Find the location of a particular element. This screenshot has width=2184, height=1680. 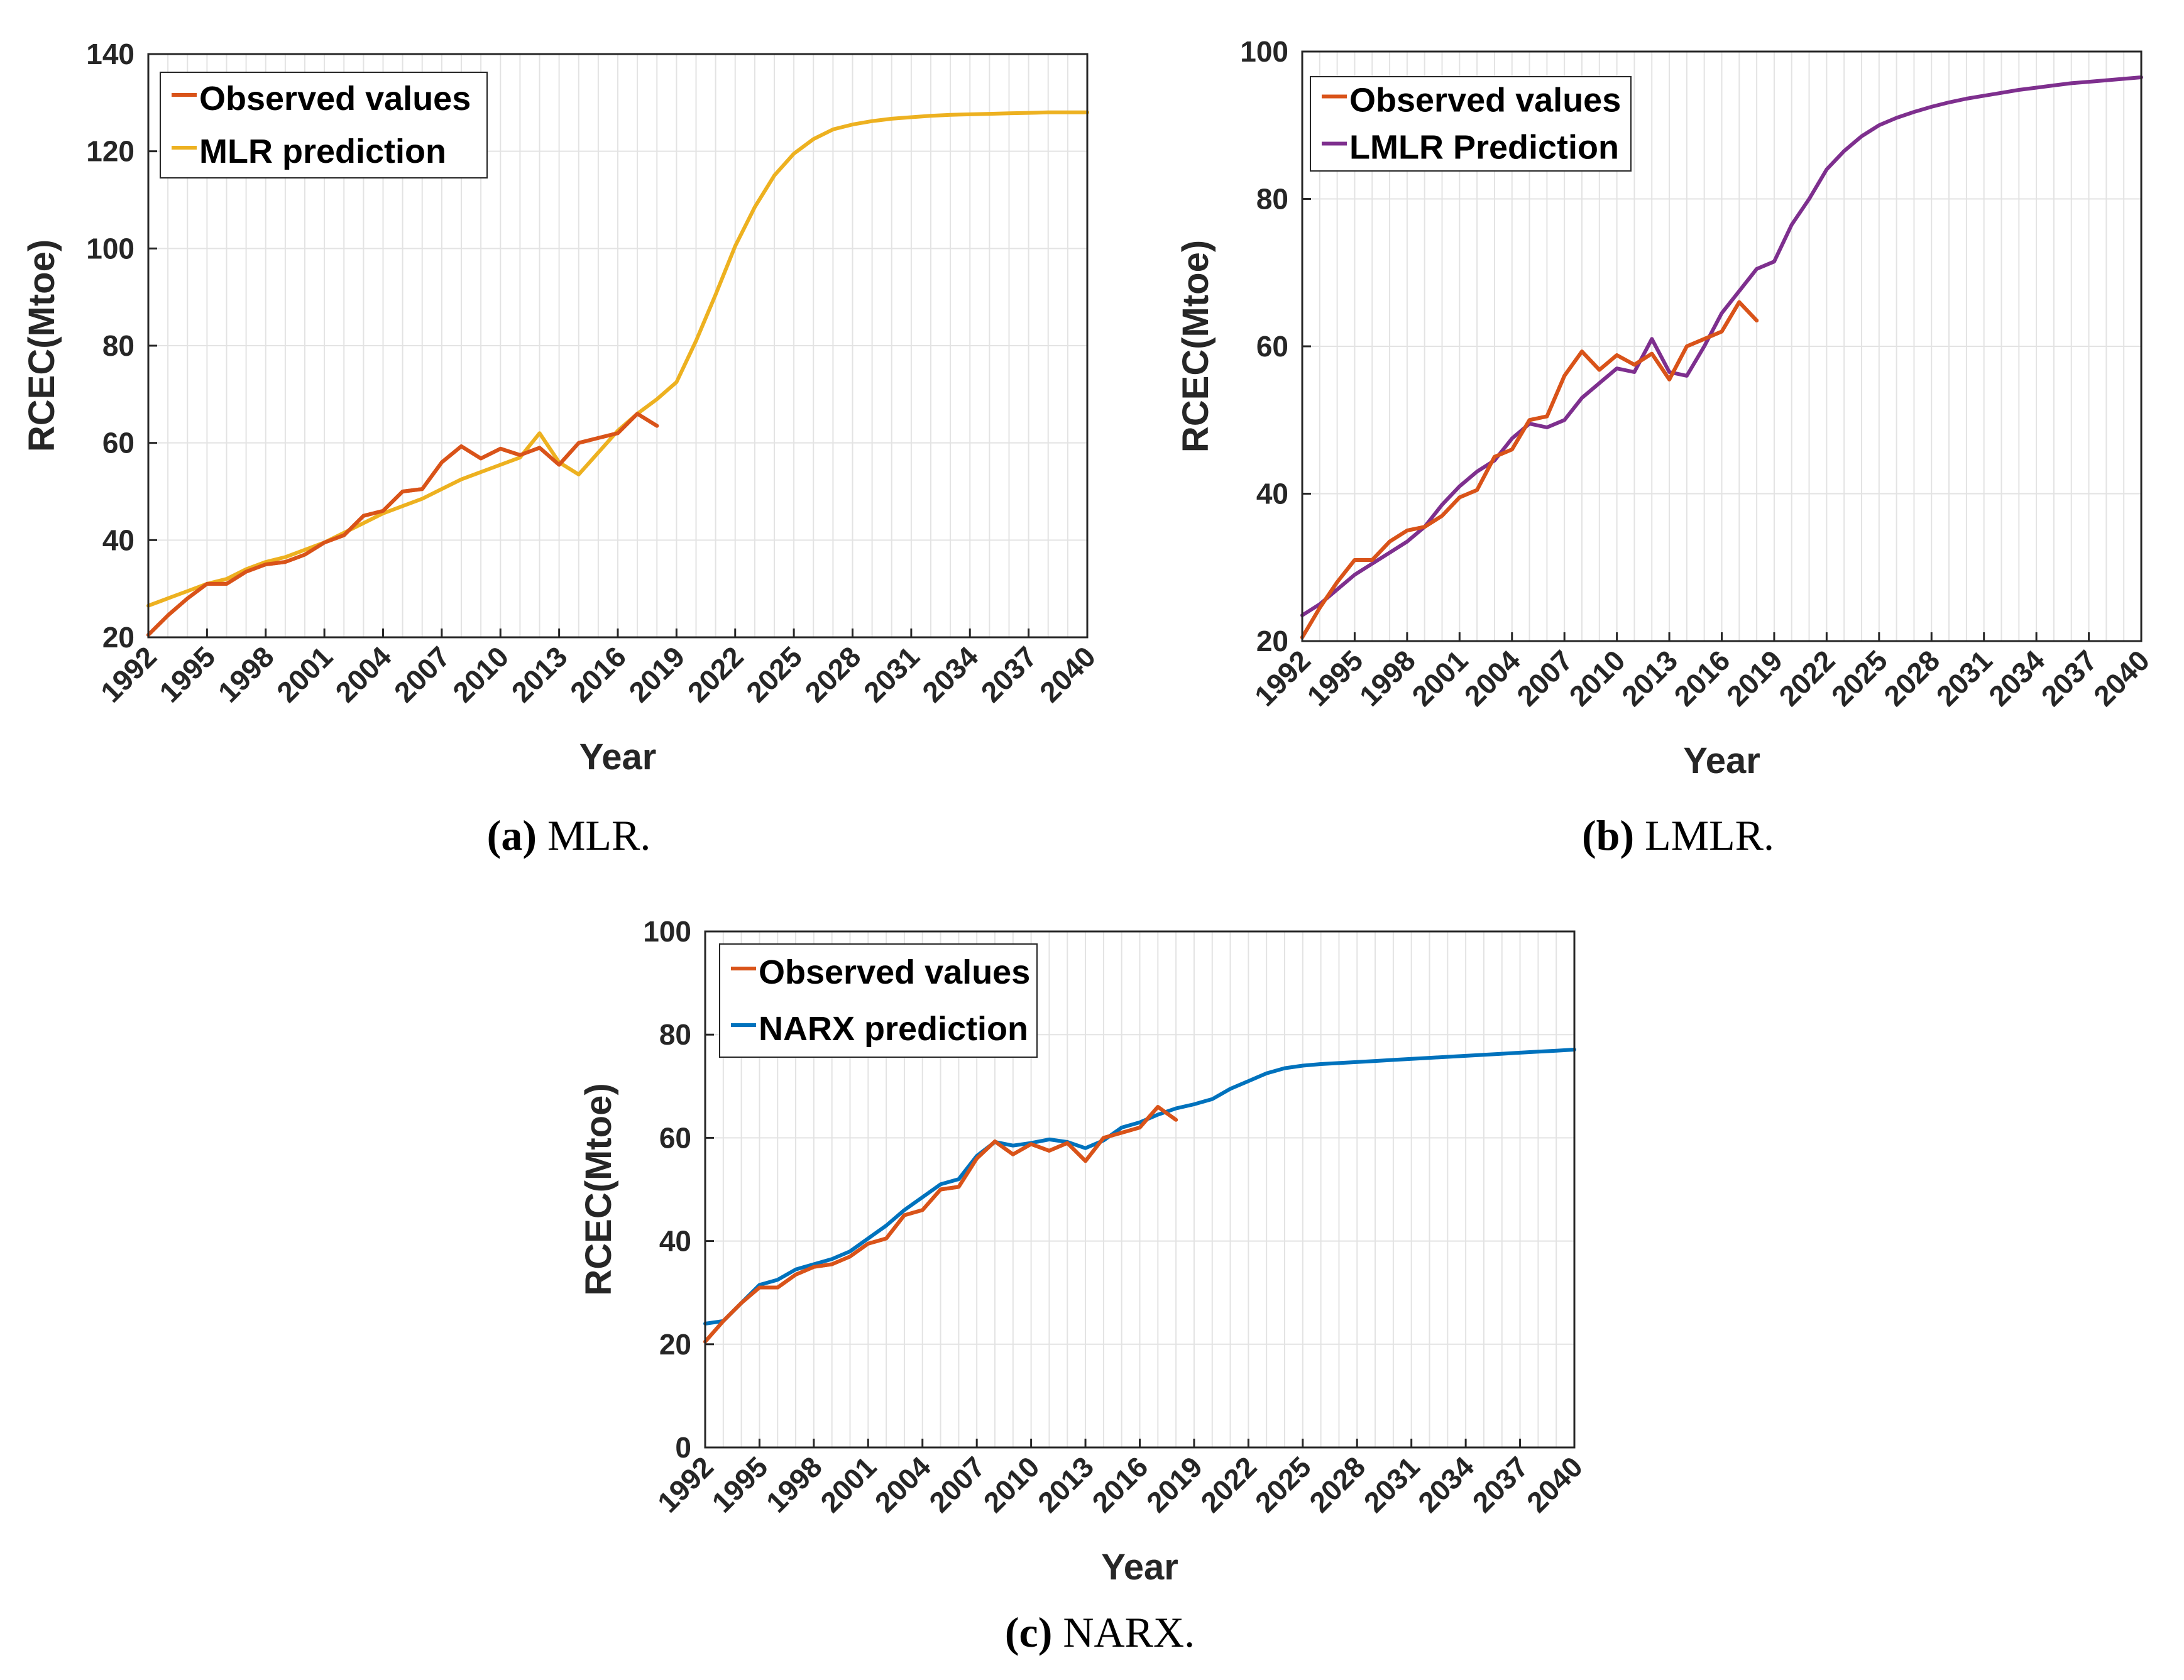

legend: Observed values MLR prediction is located at coordinates (324, 125).